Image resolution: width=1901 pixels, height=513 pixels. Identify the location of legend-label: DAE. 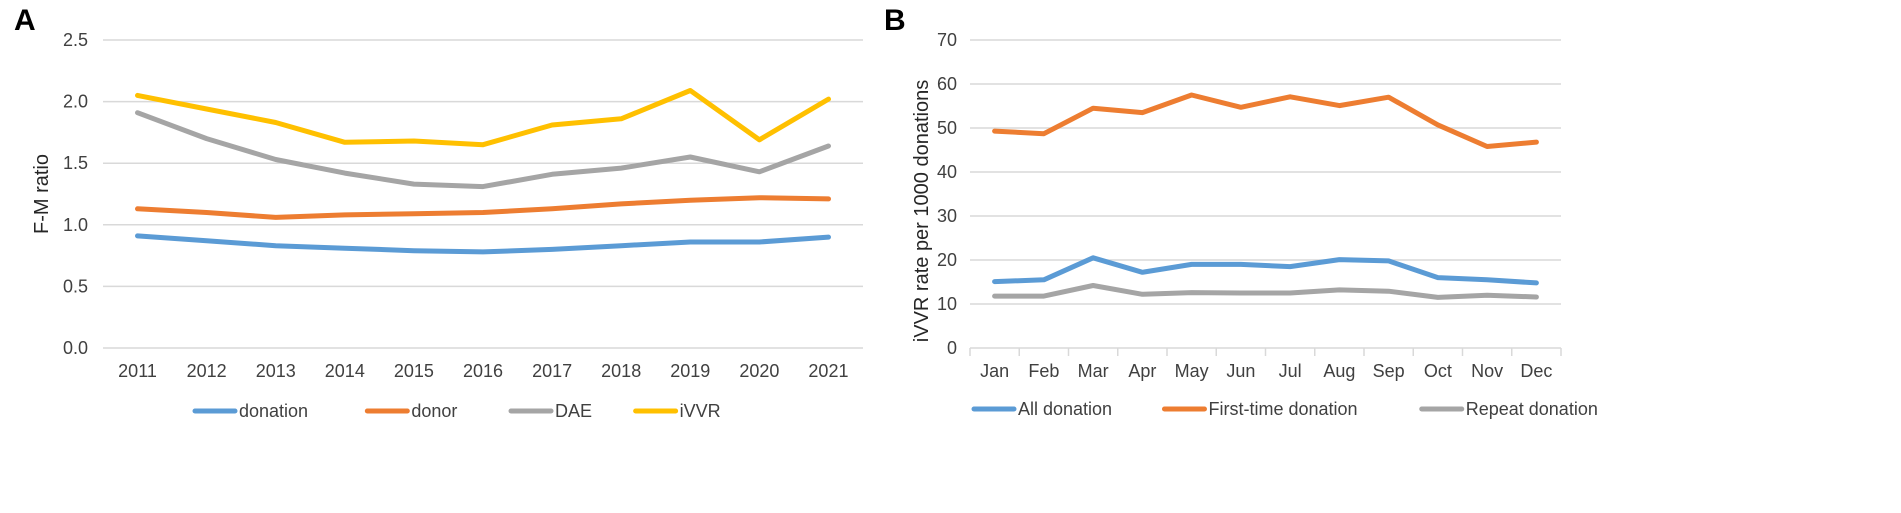
(573, 411).